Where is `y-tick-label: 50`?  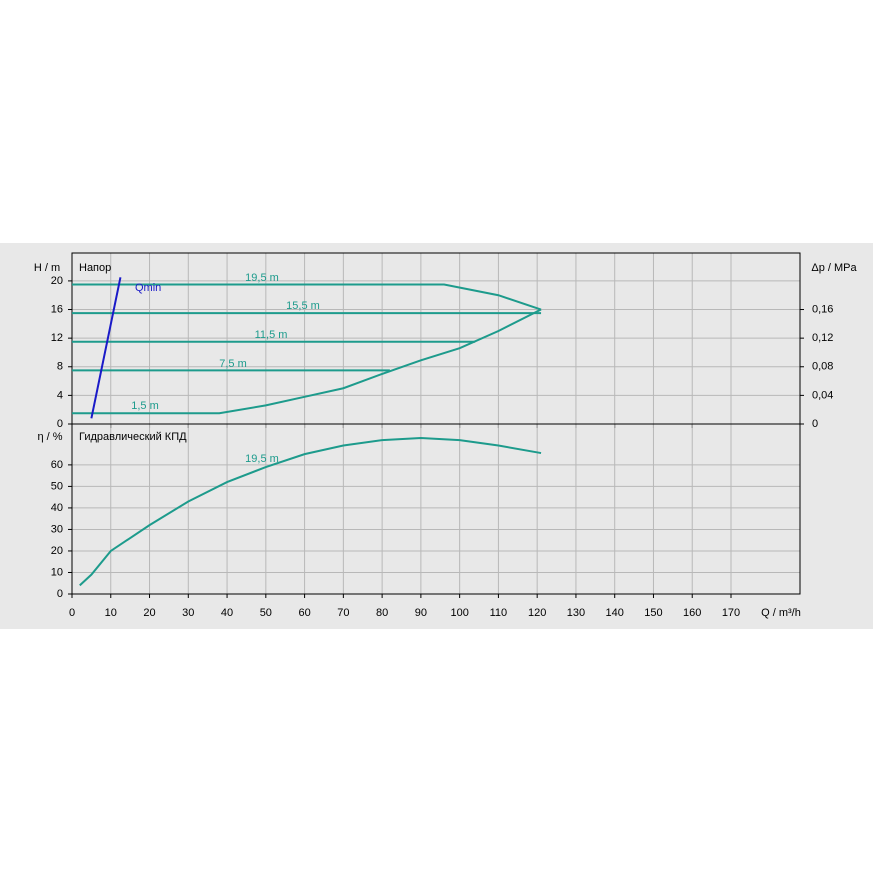
y-tick-label: 50 is located at coordinates (57, 486).